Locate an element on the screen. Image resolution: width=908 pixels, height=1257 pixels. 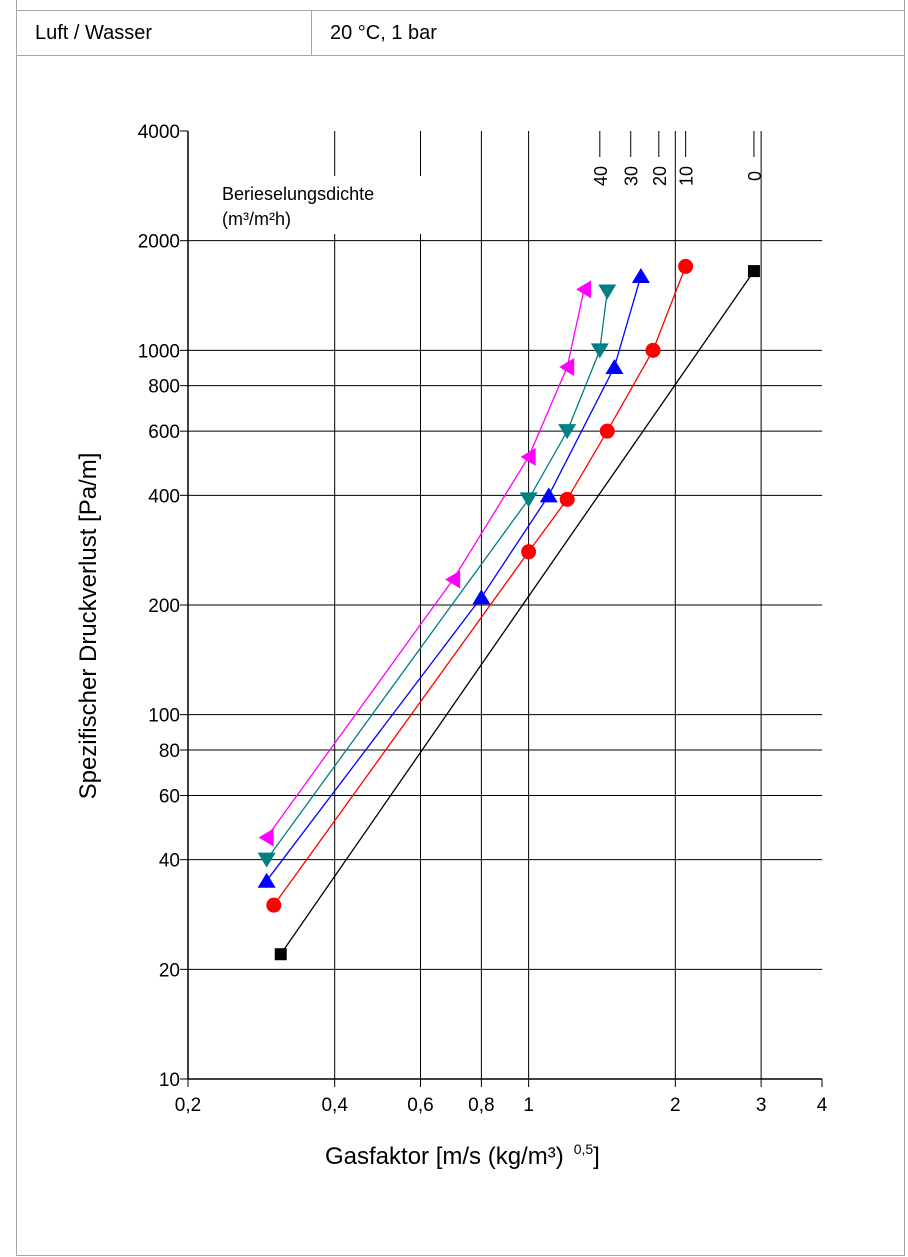
y-tick-label: 20 is located at coordinates (169, 970).